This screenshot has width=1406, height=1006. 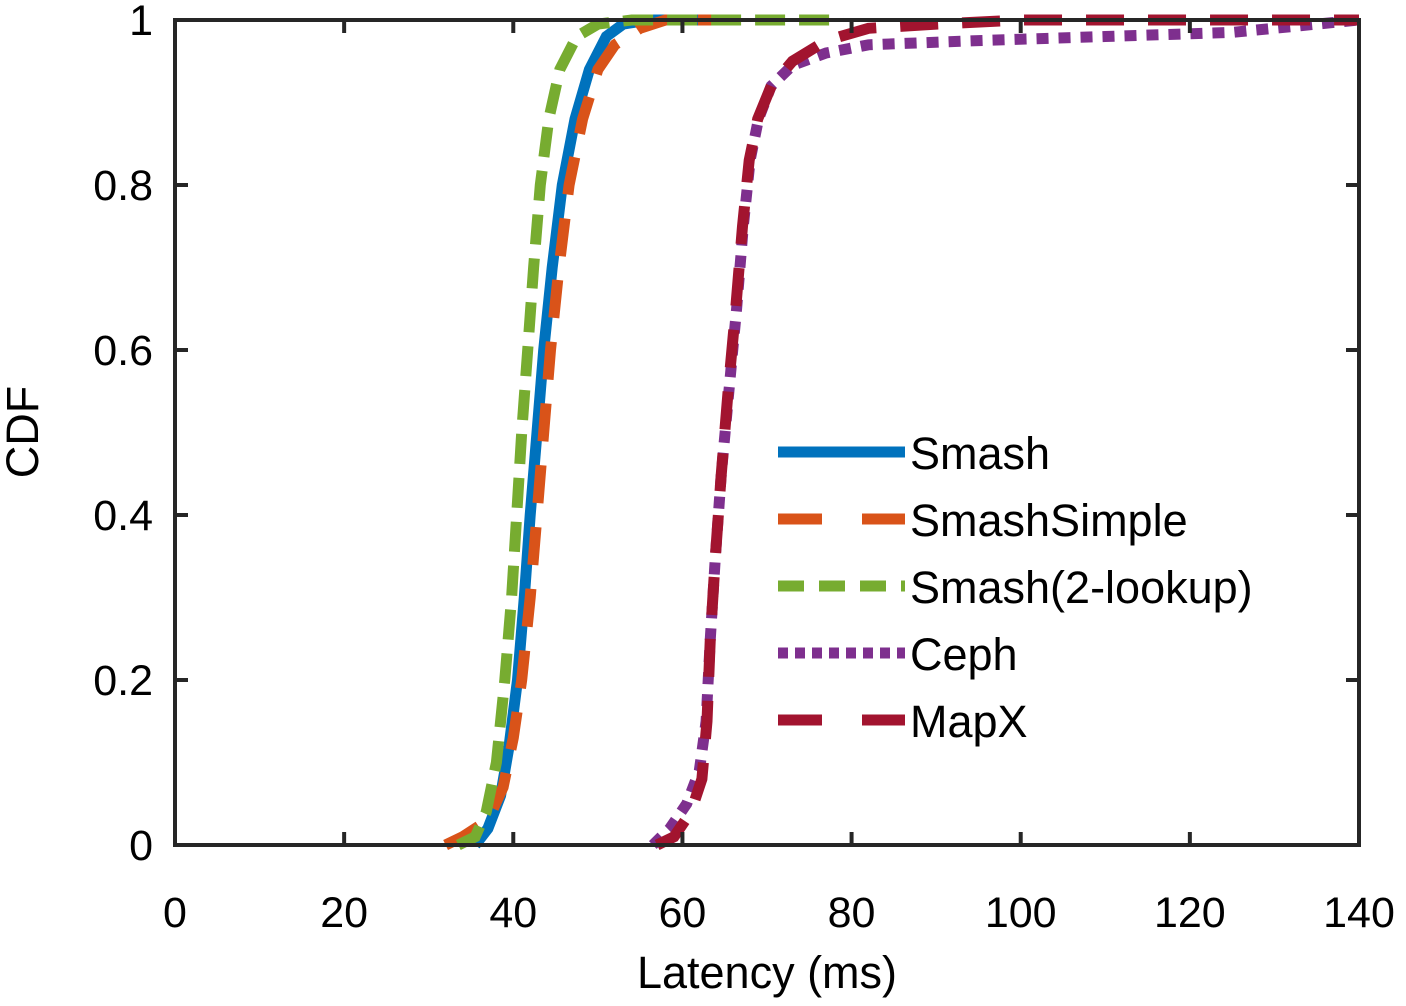 What do you see at coordinates (123, 186) in the screenshot?
I see `y-tick-label: 0.8` at bounding box center [123, 186].